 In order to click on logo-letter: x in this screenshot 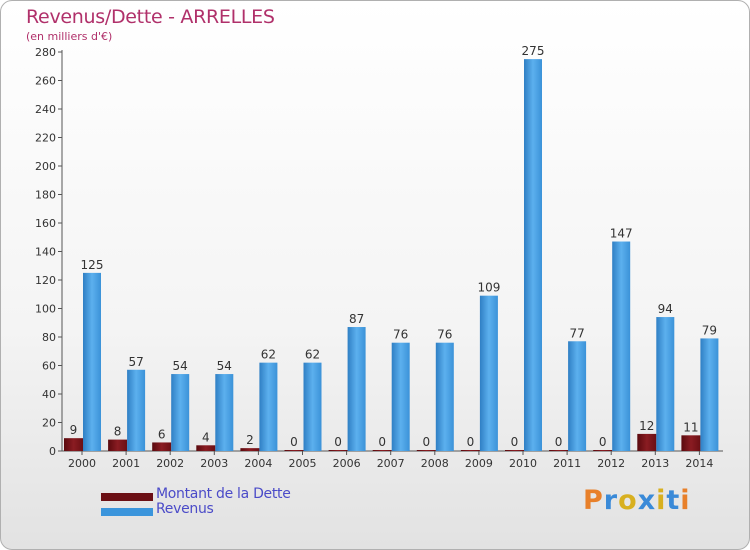, I will do `click(647, 500)`.